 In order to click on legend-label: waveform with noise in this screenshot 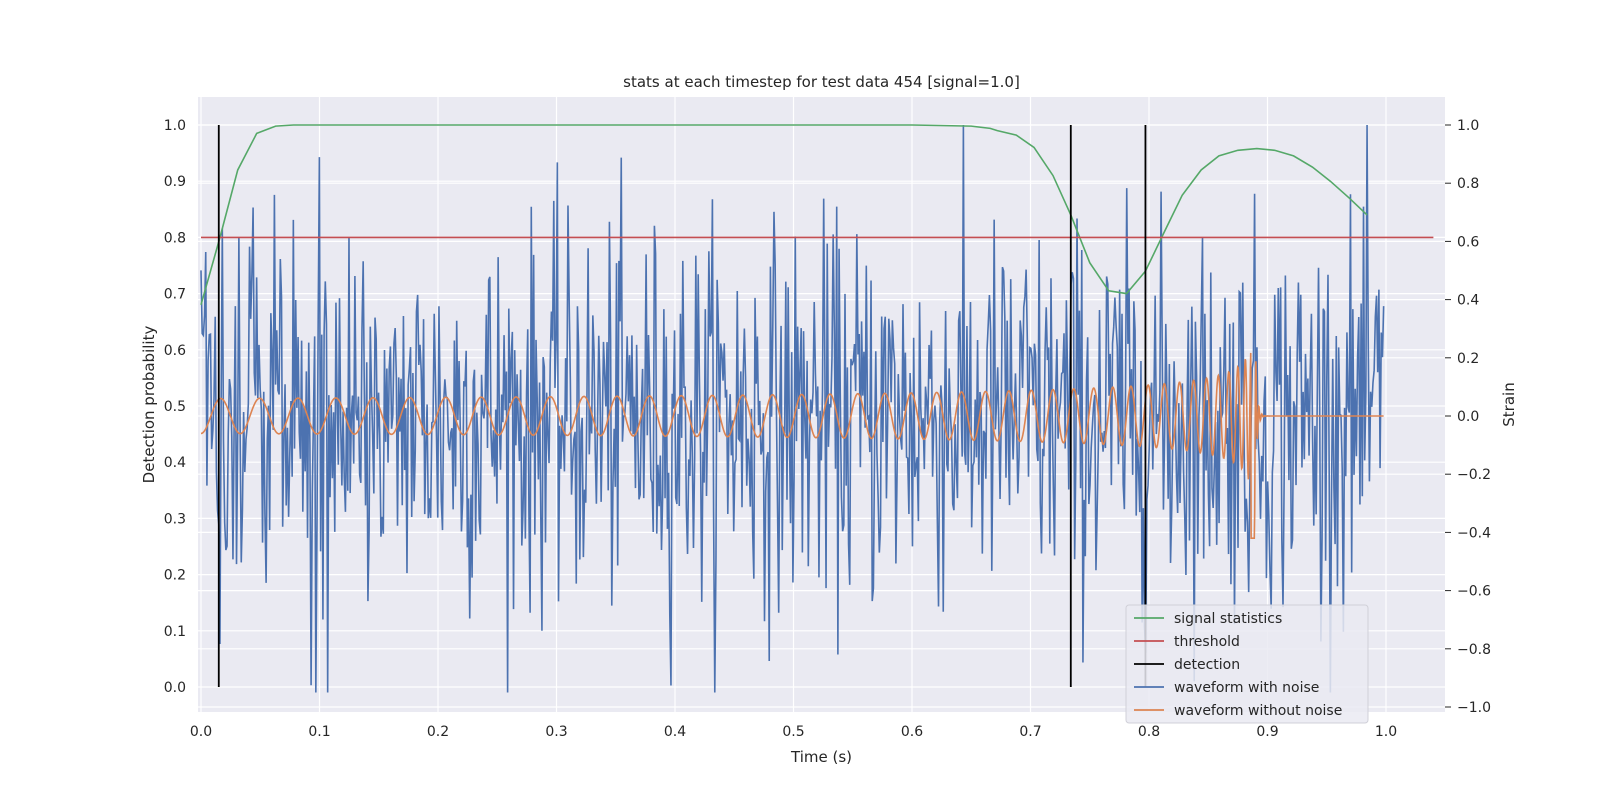, I will do `click(1246, 688)`.